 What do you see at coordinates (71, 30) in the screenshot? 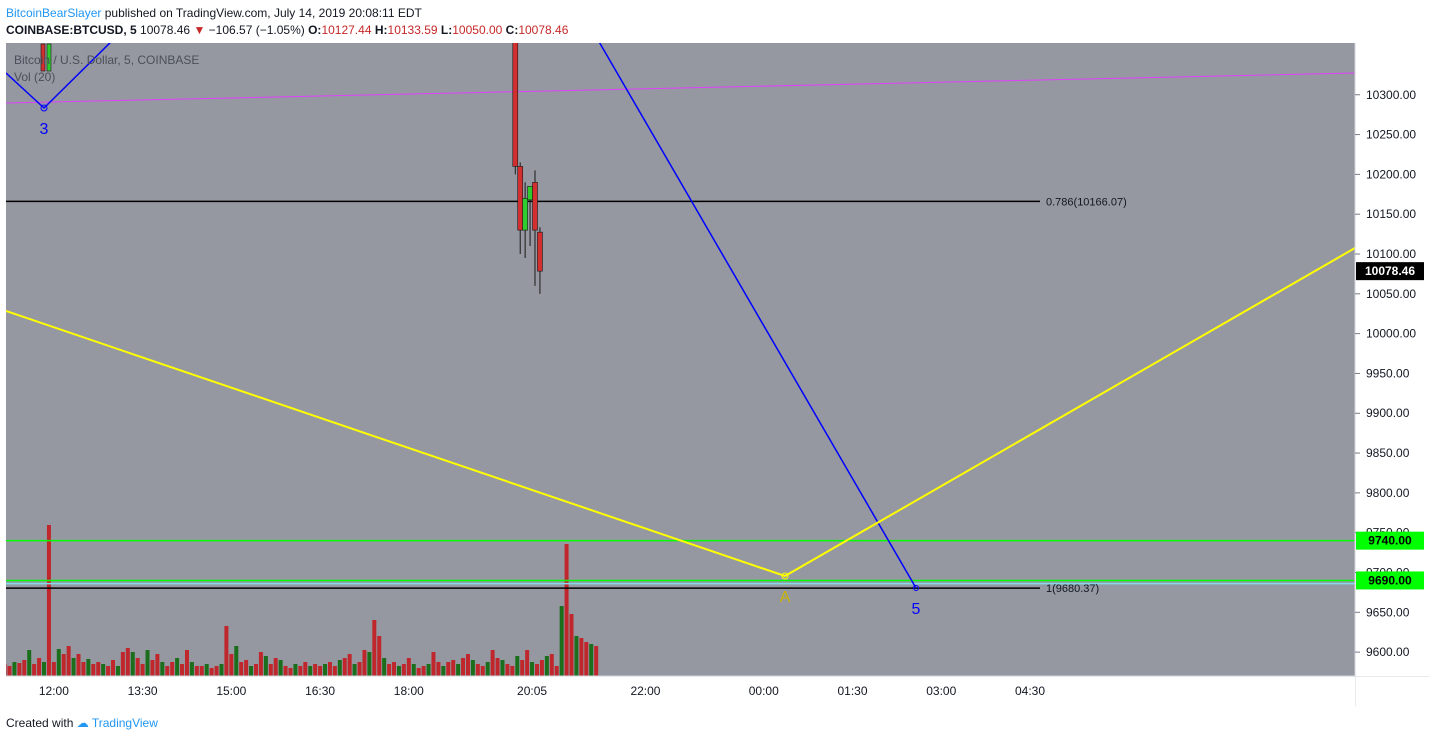
I see `symbol-label: COINBASE:BTCUSD, 5` at bounding box center [71, 30].